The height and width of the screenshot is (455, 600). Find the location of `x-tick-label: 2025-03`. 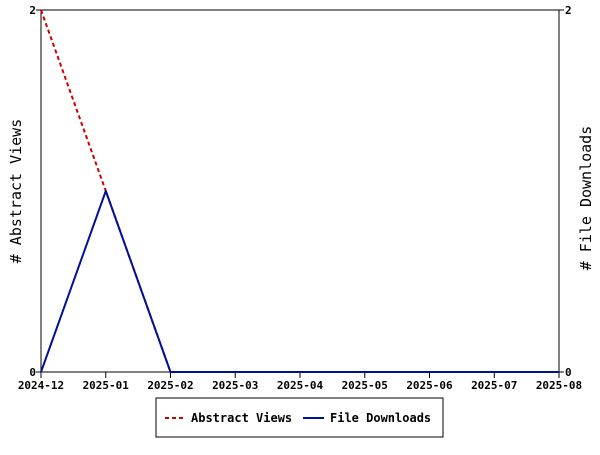

x-tick-label: 2025-03 is located at coordinates (235, 385).